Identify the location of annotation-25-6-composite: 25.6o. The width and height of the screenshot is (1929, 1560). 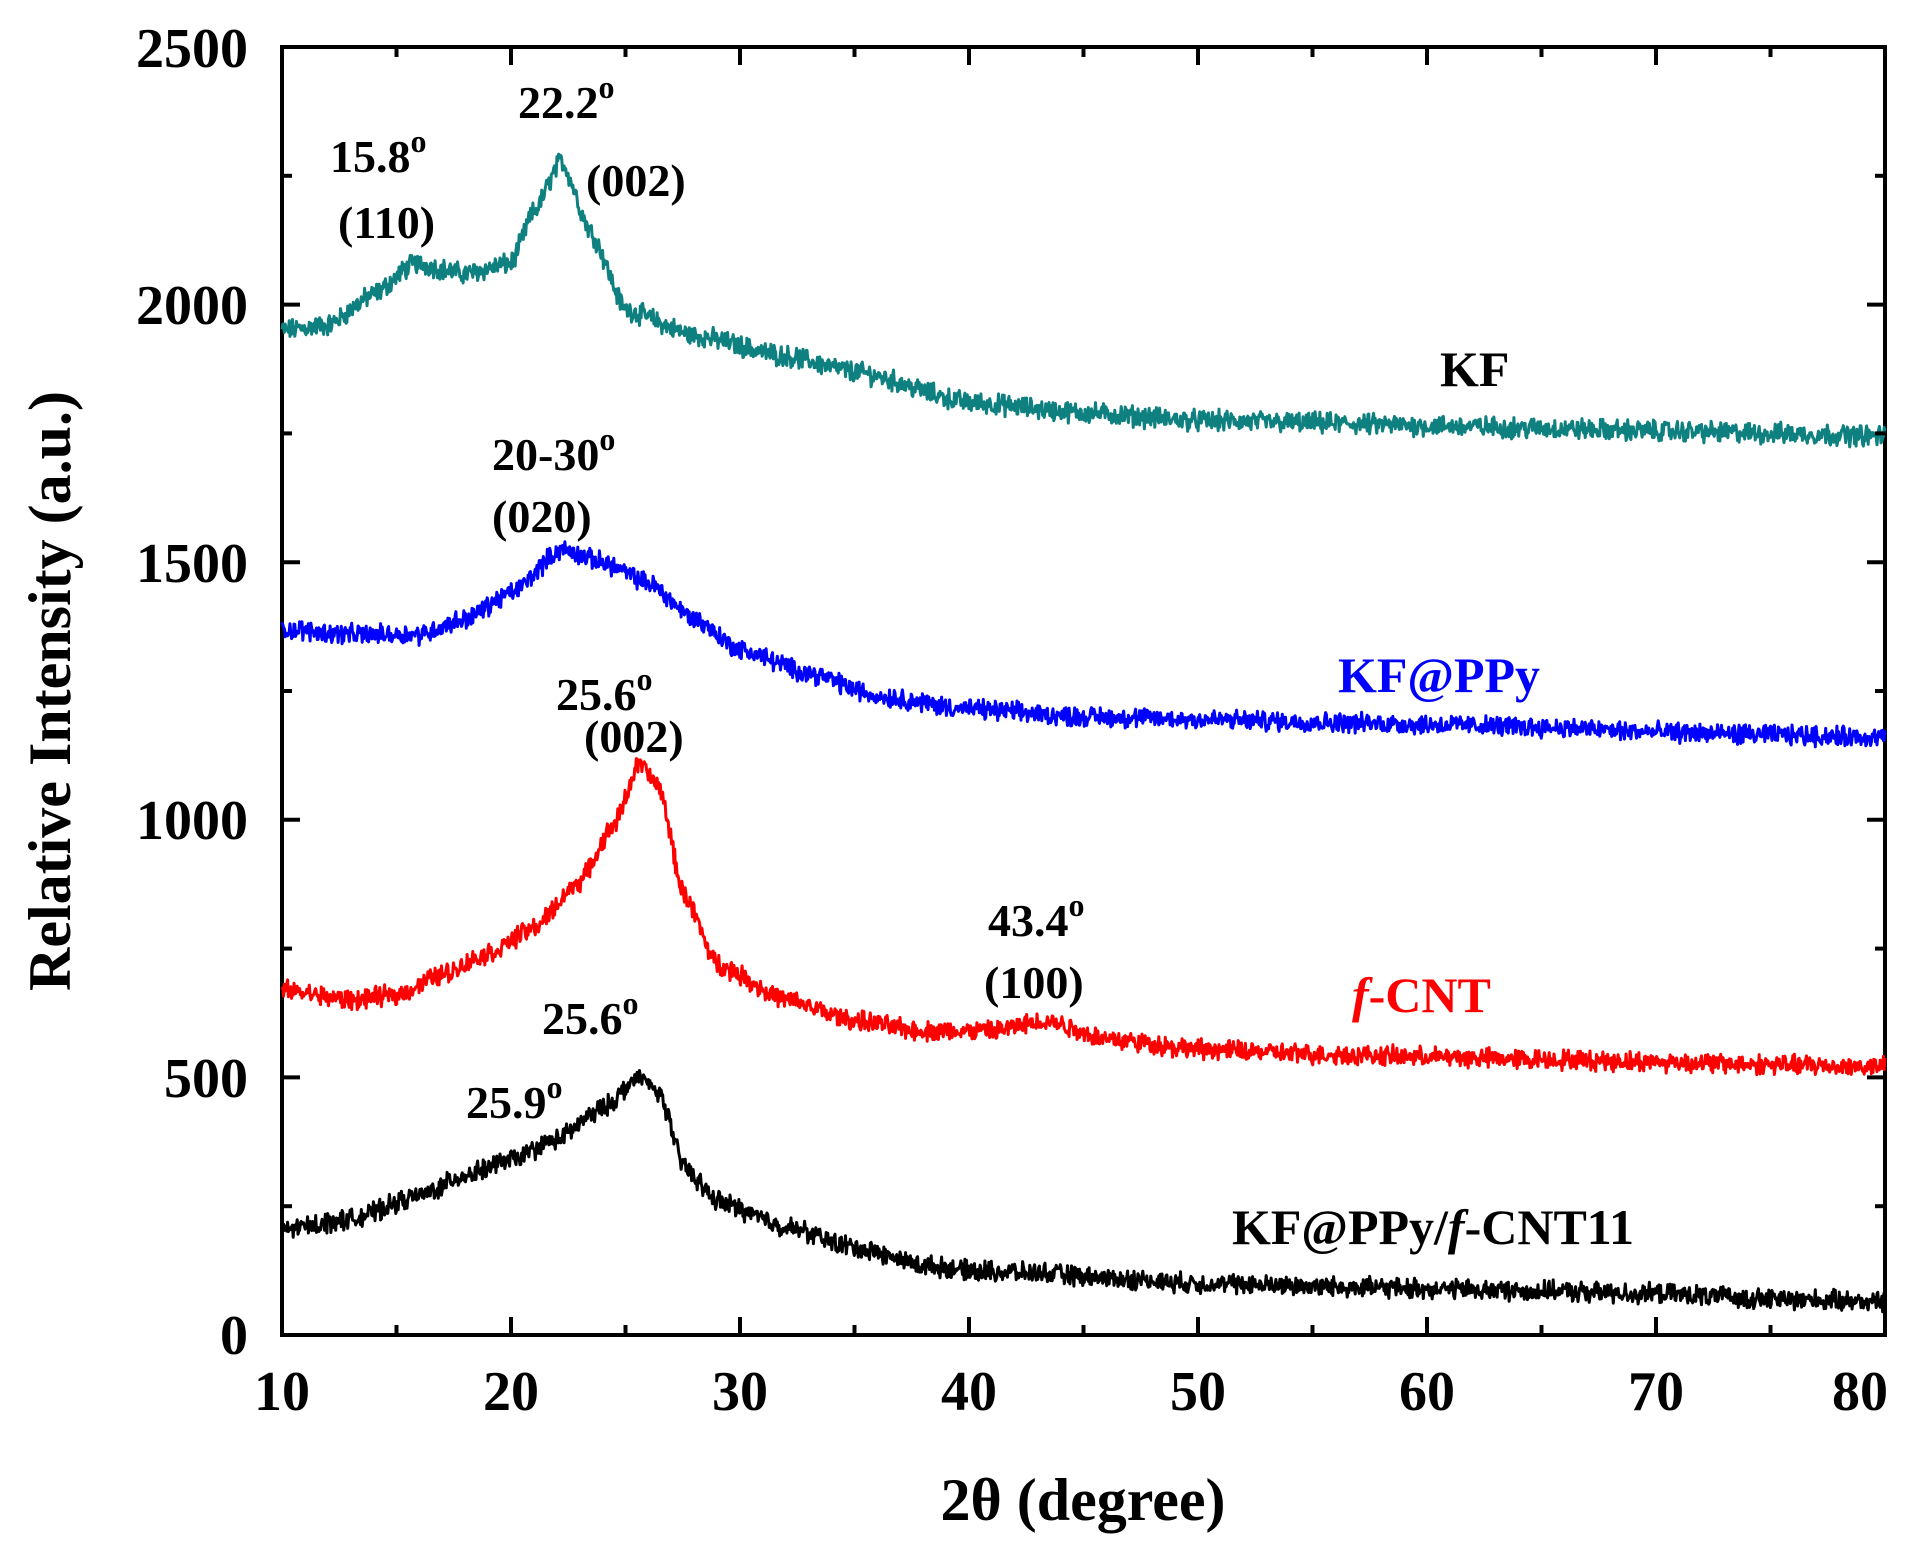
(590, 1014).